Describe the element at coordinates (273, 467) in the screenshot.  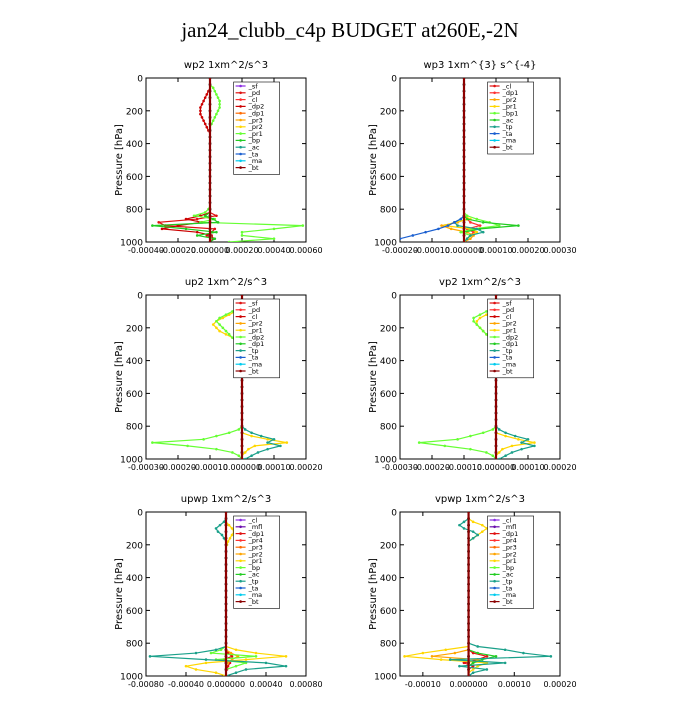
I see `x-tick-label: 0.00010` at that location.